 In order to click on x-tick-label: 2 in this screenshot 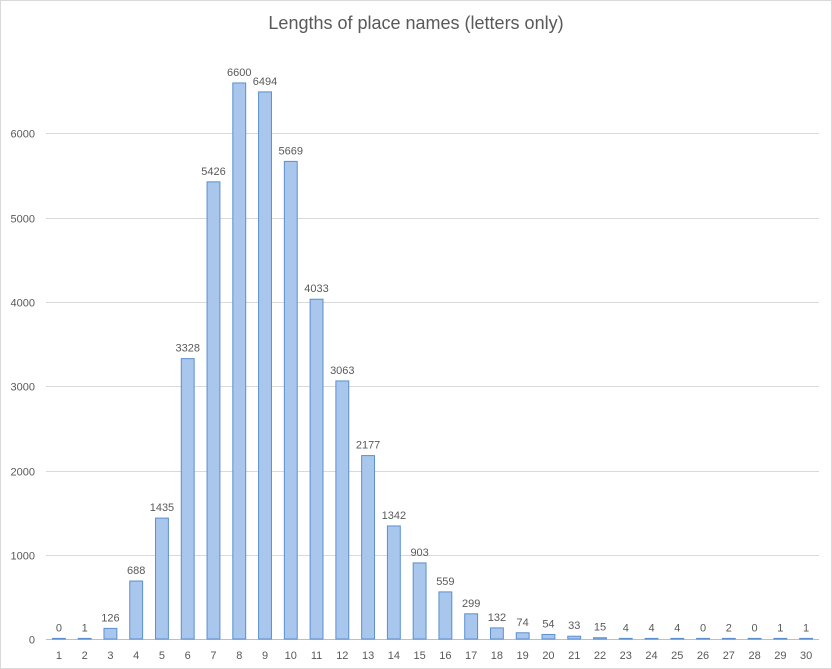, I will do `click(85, 656)`.